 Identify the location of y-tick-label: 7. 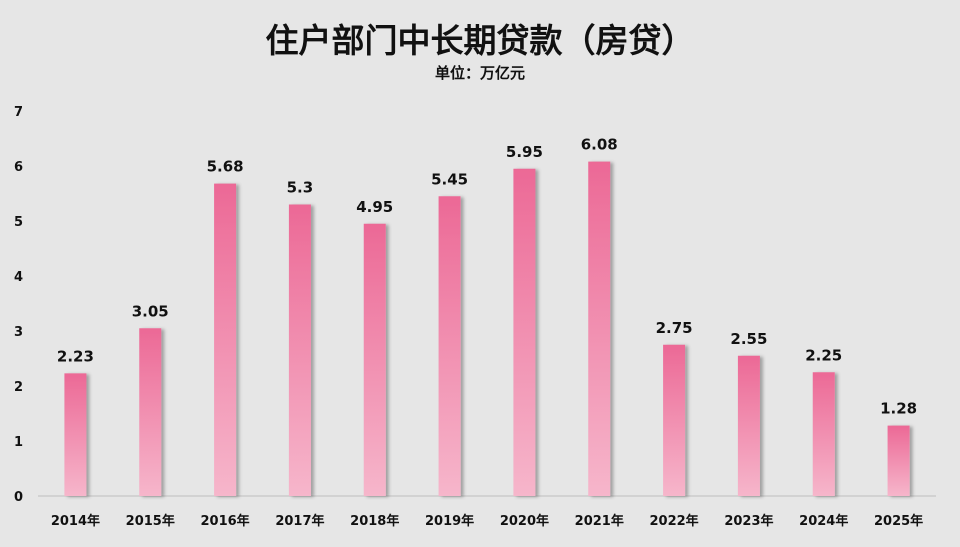
(18, 112).